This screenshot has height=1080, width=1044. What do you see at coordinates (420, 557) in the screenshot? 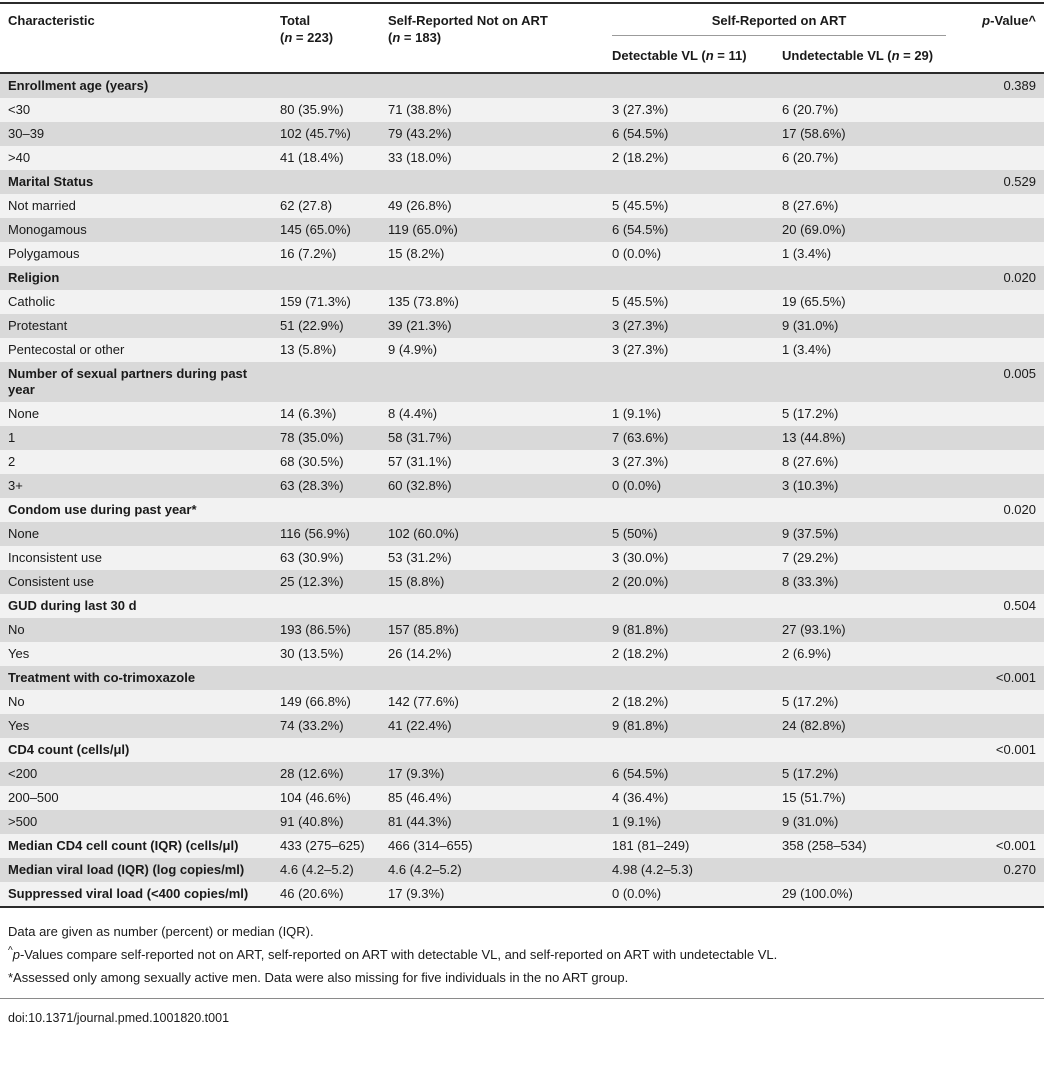
I see `cell-not-on-art: 53 (31.2%)` at bounding box center [420, 557].